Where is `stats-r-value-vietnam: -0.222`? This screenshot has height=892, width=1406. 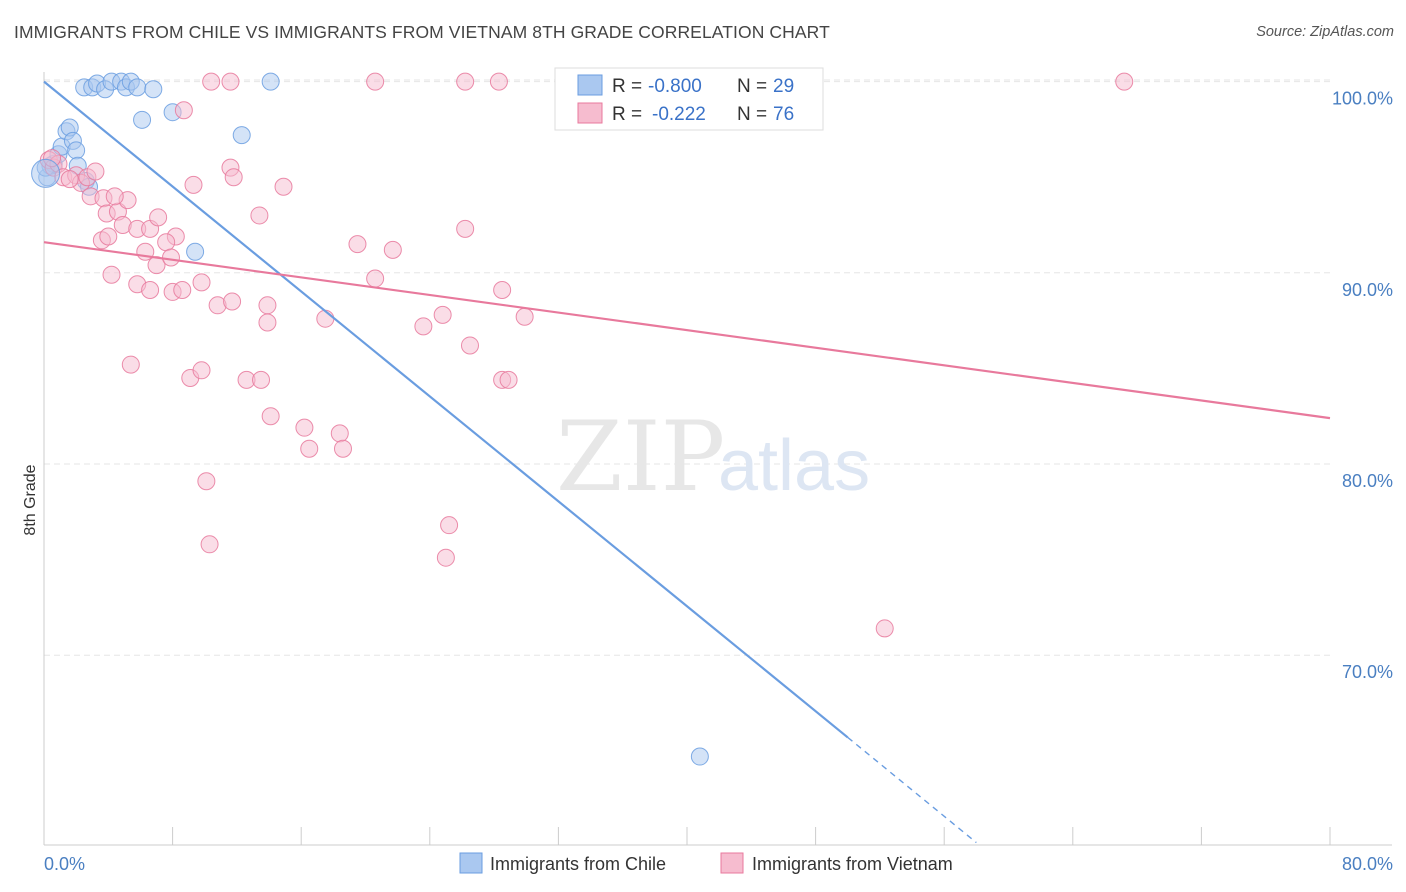
stats-r-value-vietnam: -0.222 is located at coordinates (679, 114).